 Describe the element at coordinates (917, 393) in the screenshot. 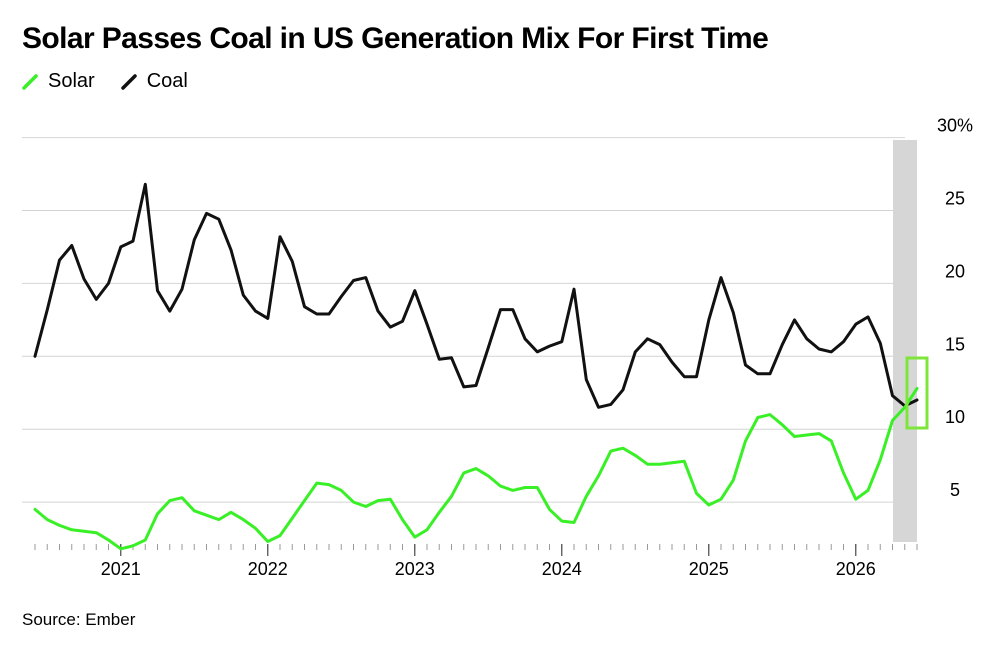

I see `crossover-highlight-box` at that location.